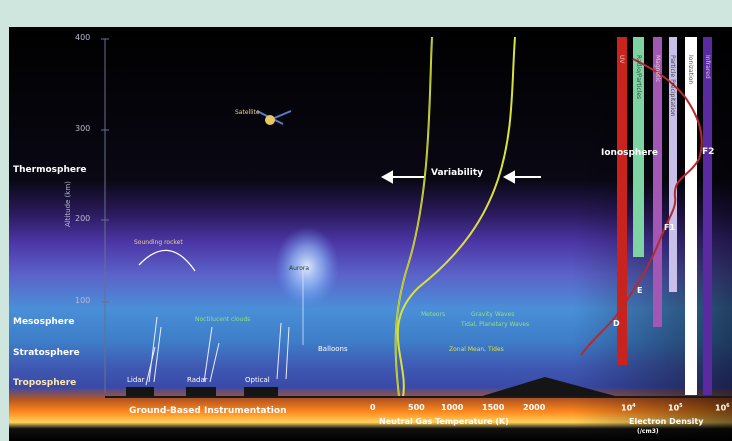 The width and height of the screenshot is (732, 441). Describe the element at coordinates (628, 408) in the screenshot. I see `density-tick-1: 10⁴` at that location.